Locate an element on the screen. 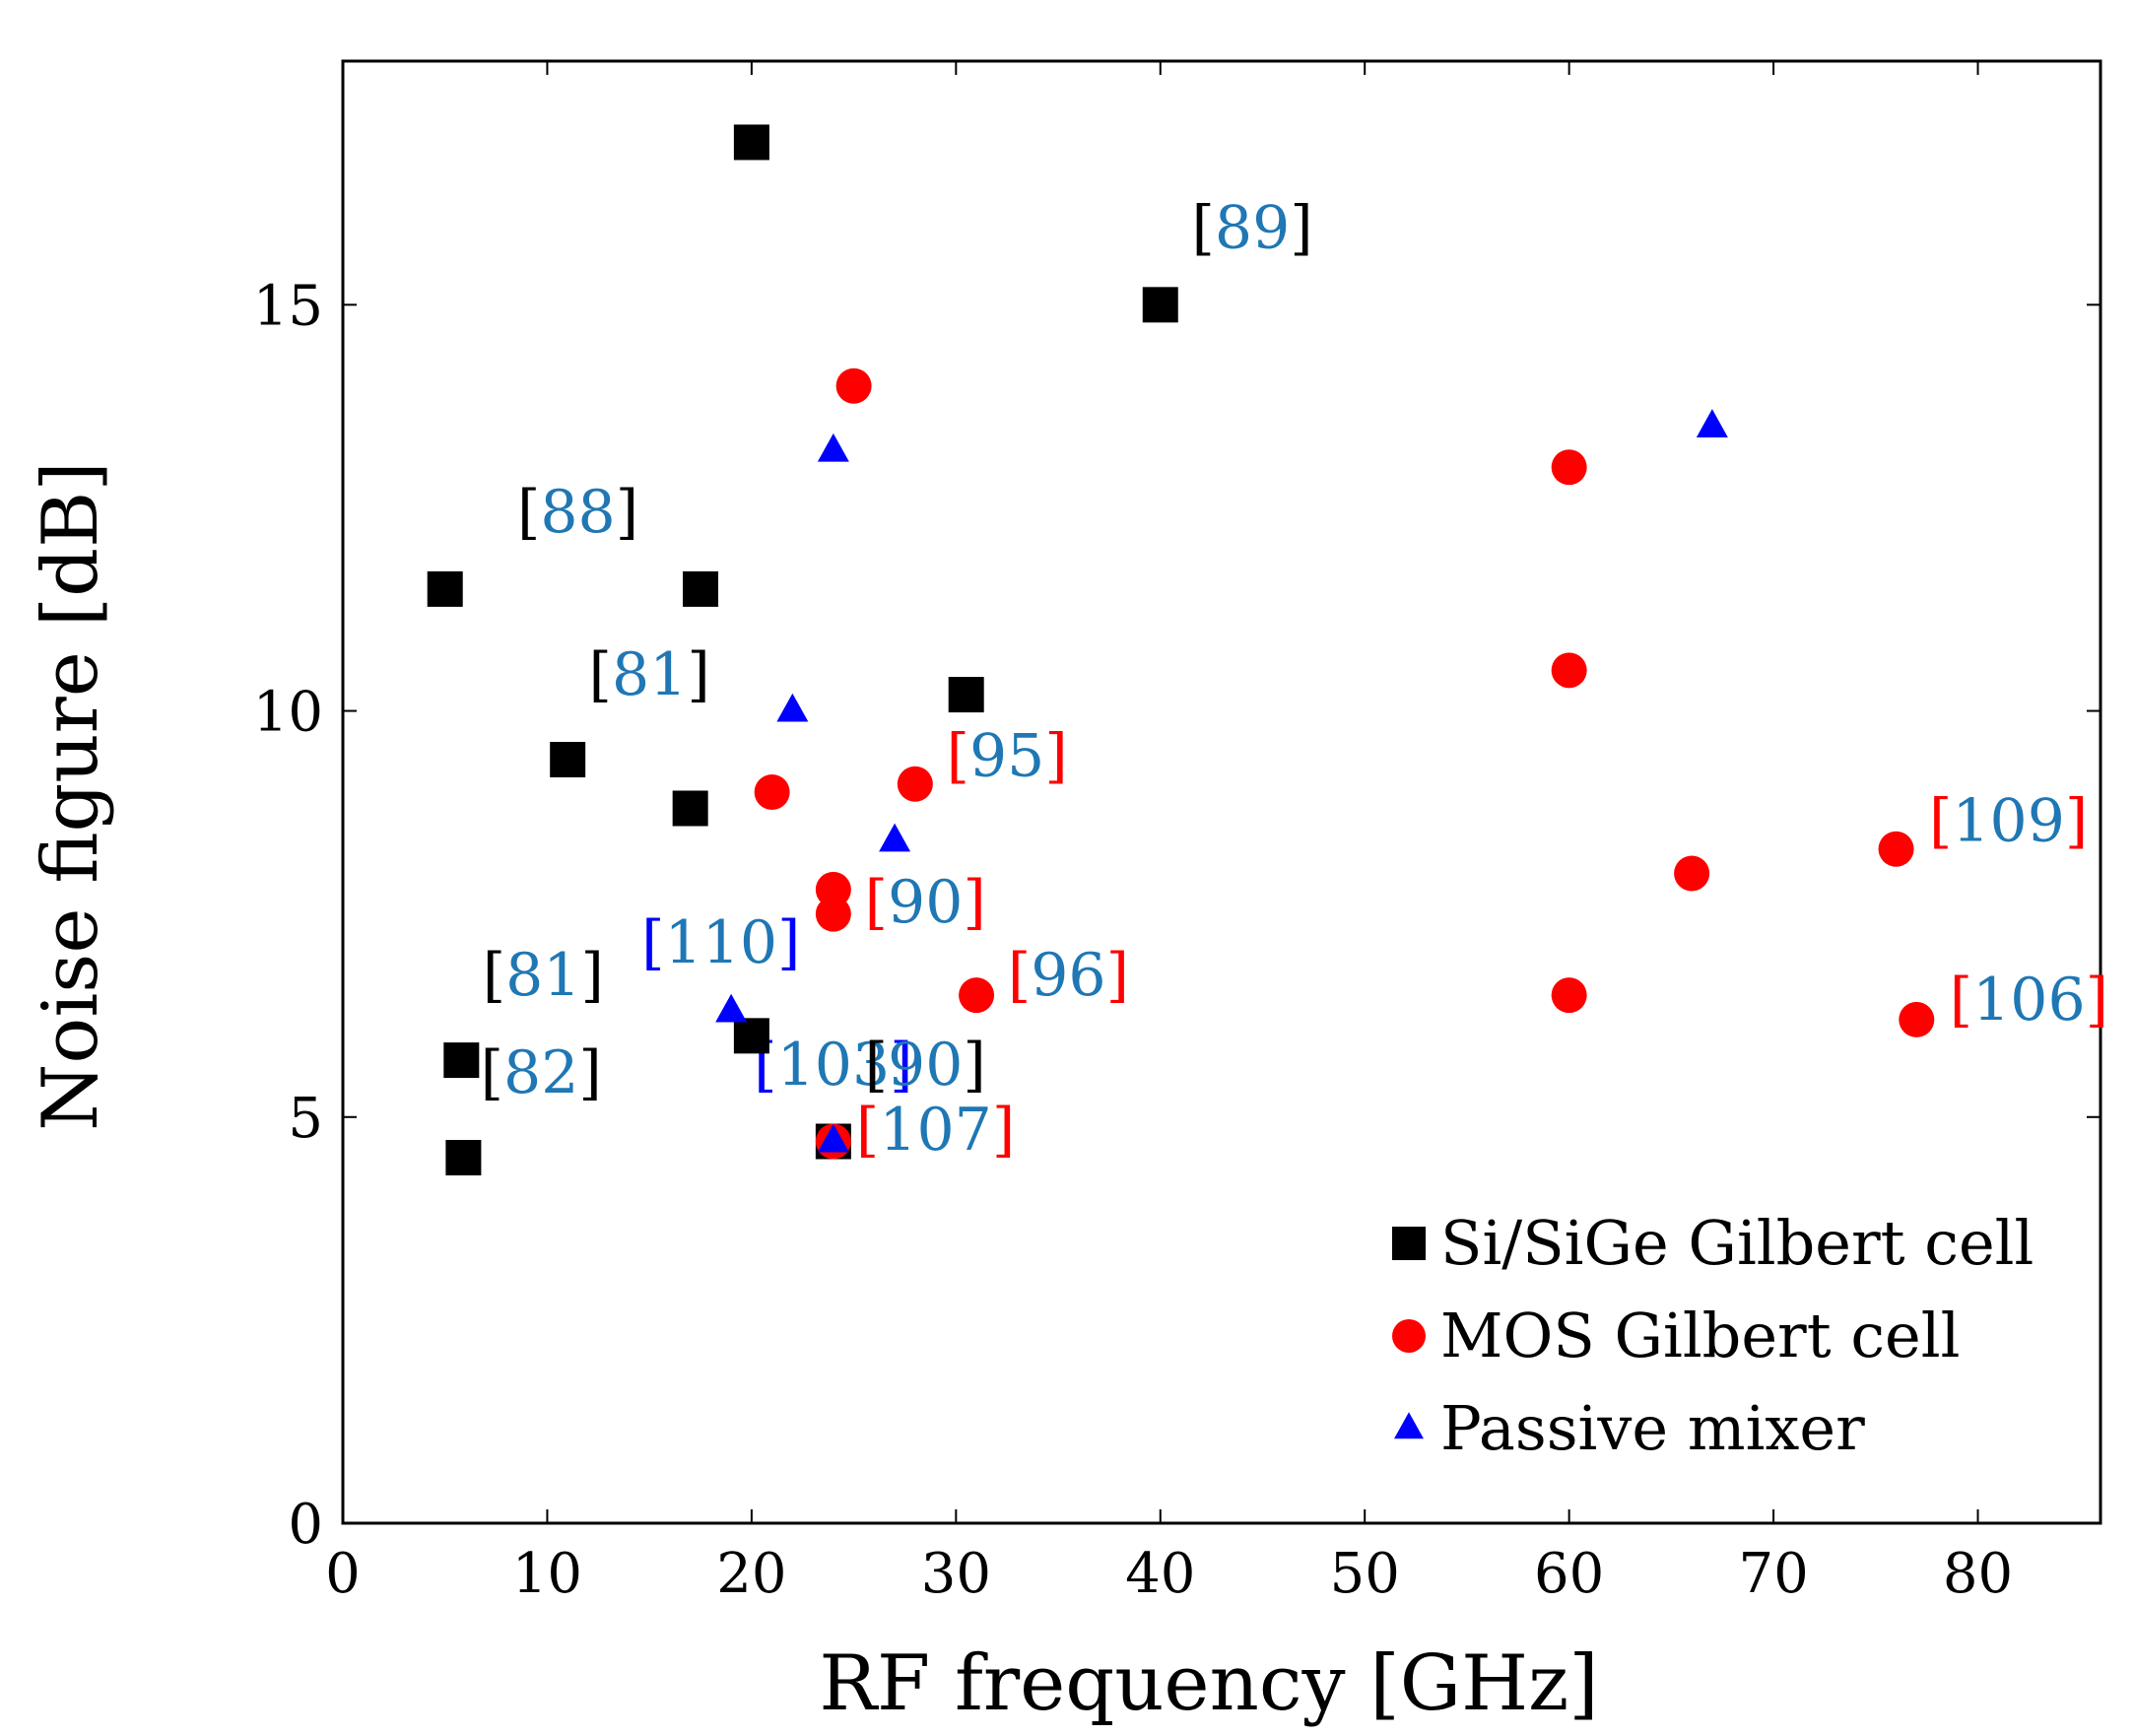 Image resolution: width=2134 pixels, height=1736 pixels. y-axis-title: Noise figure [dB] is located at coordinates (71, 796).